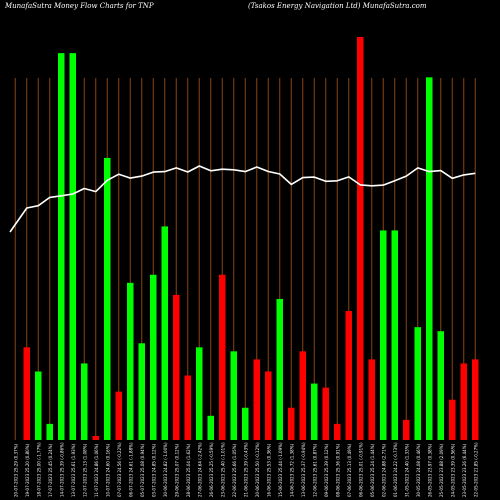 This screenshot has width=500, height=500. I want to click on x-tick-label: 14-06-2023 25.72 (1.38%), so click(291, 470).